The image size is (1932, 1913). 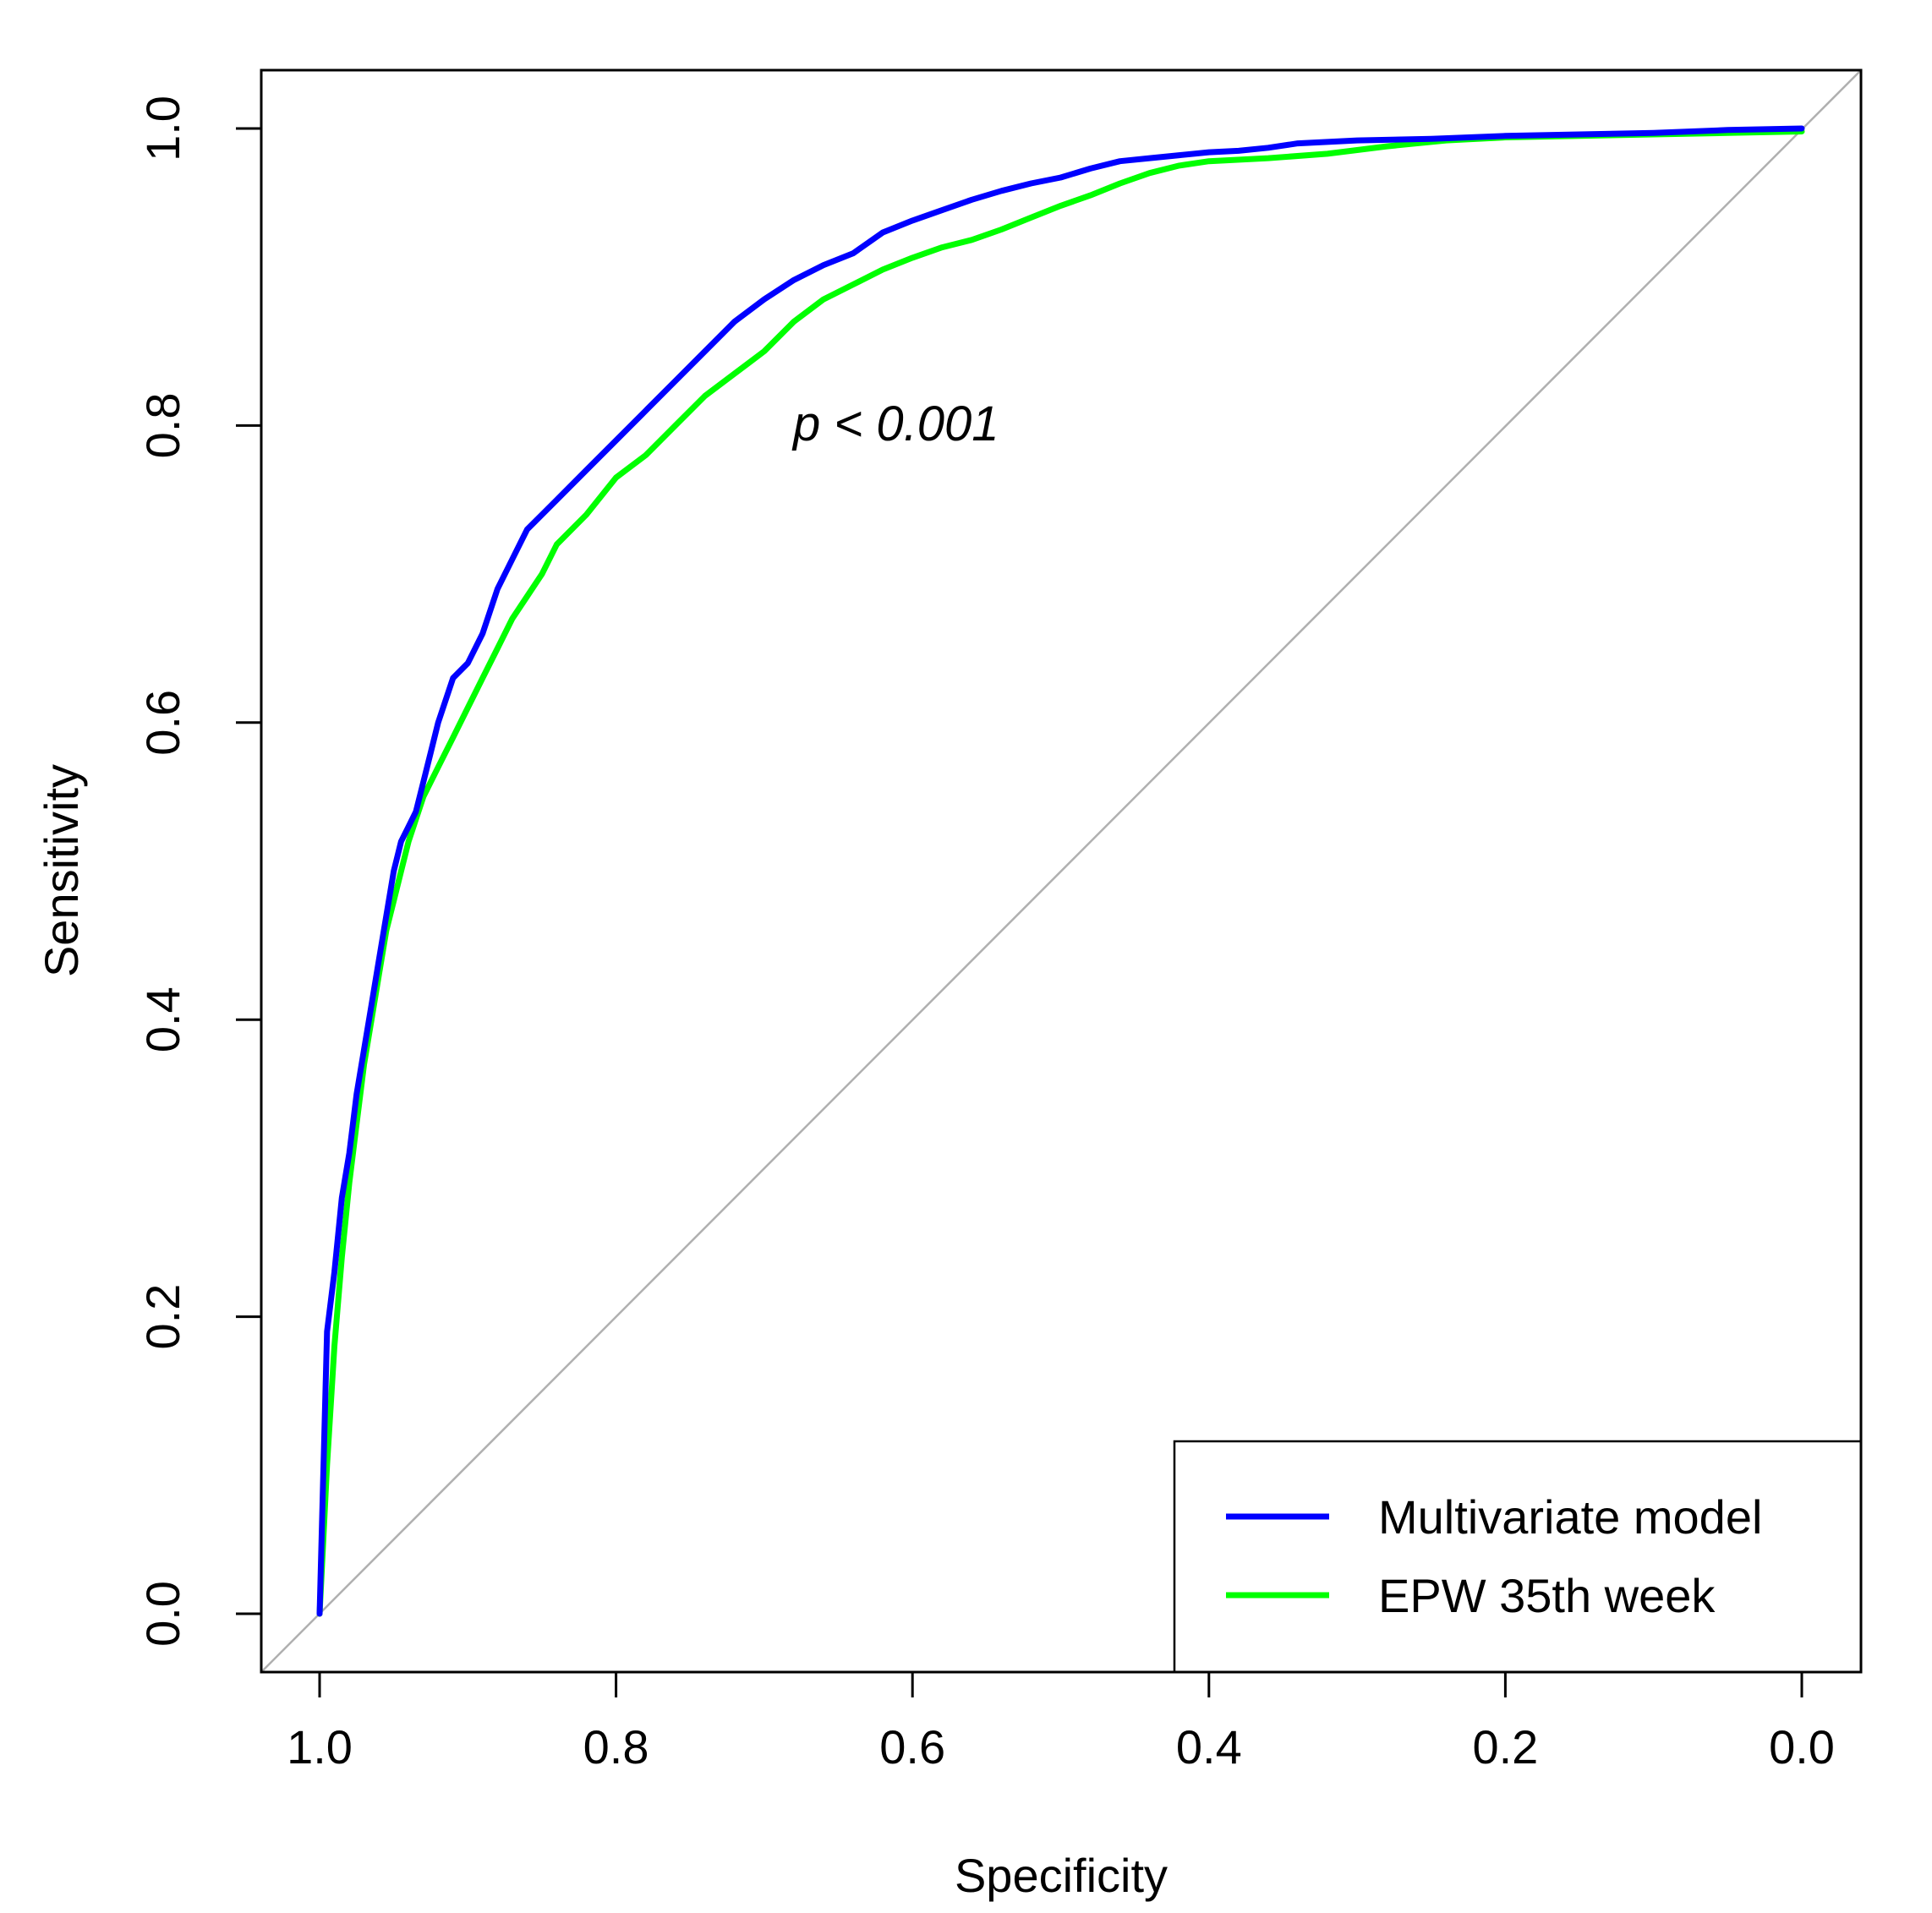 I want to click on x-tick-label: 0.4, so click(x=1209, y=1747).